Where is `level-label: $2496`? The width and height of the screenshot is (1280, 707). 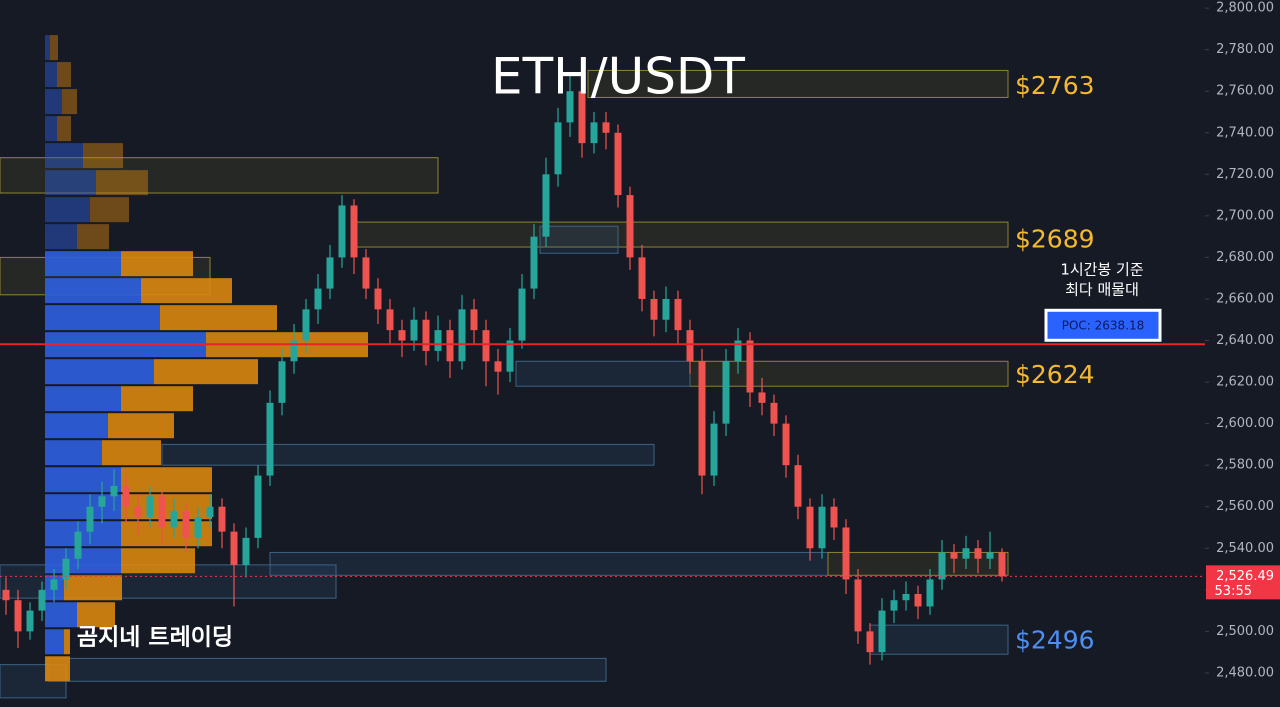 level-label: $2496 is located at coordinates (1055, 640).